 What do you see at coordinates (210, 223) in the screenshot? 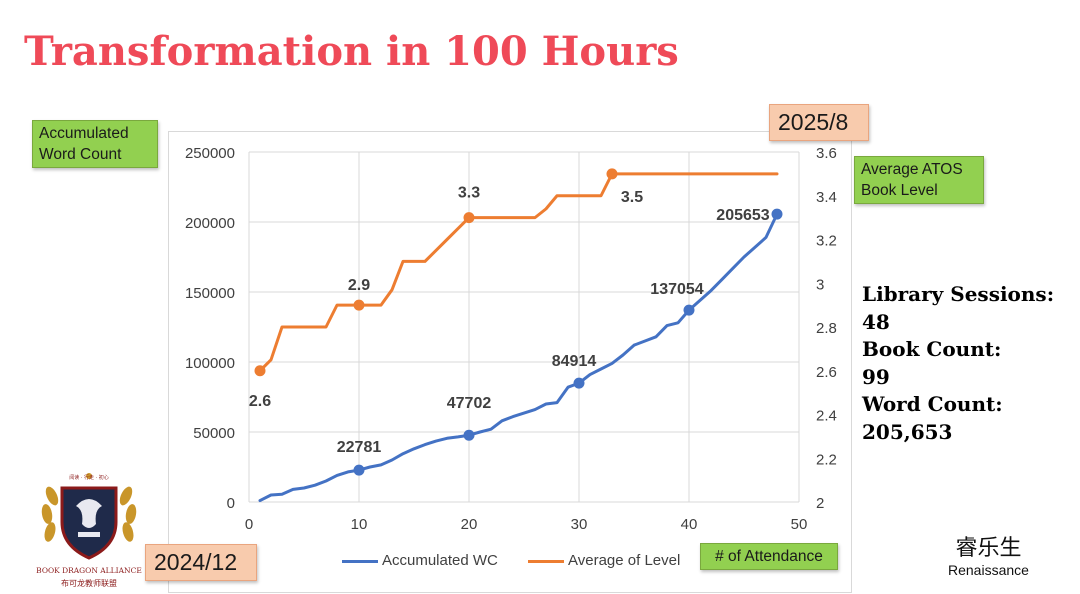
I see `y-left-tick-label: 200000` at bounding box center [210, 223].